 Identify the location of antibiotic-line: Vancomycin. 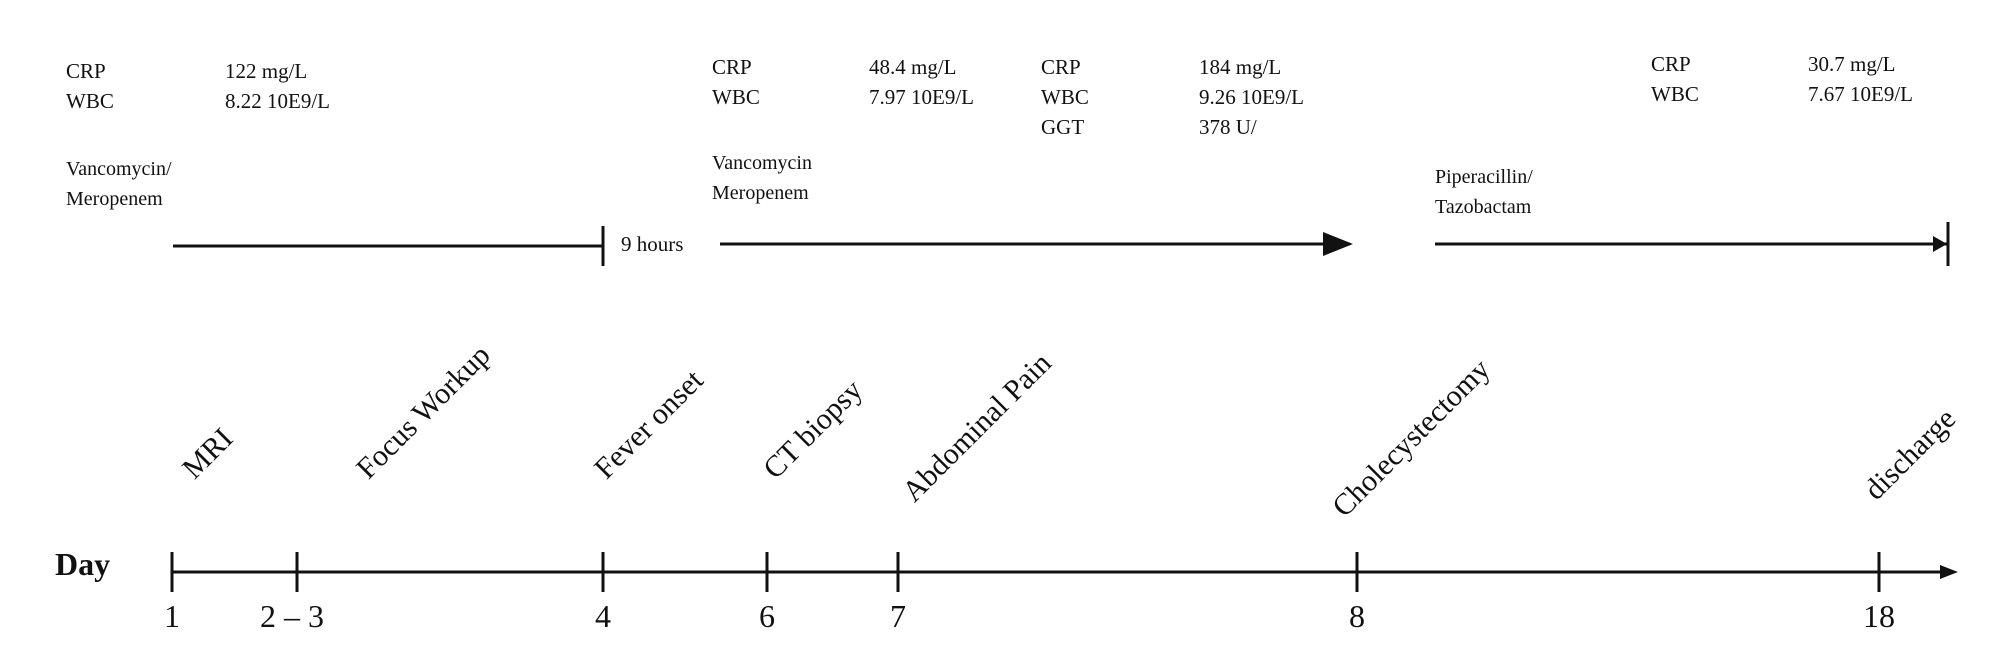
(762, 163).